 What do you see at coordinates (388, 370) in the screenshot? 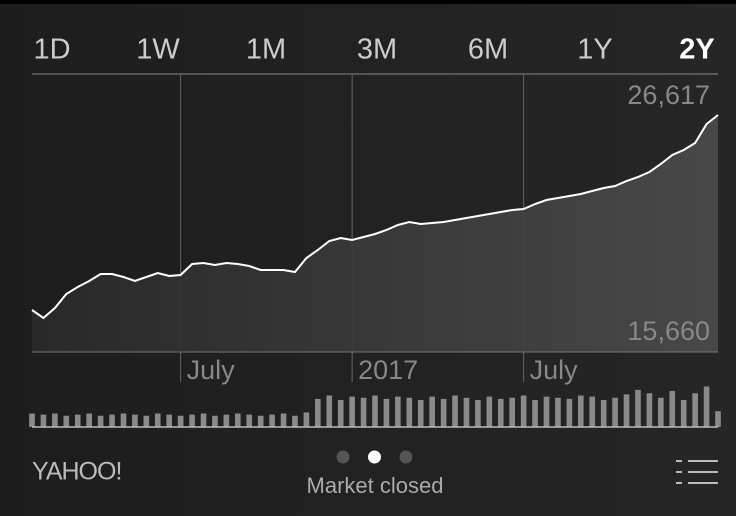
I see `x-tick-label: 2017` at bounding box center [388, 370].